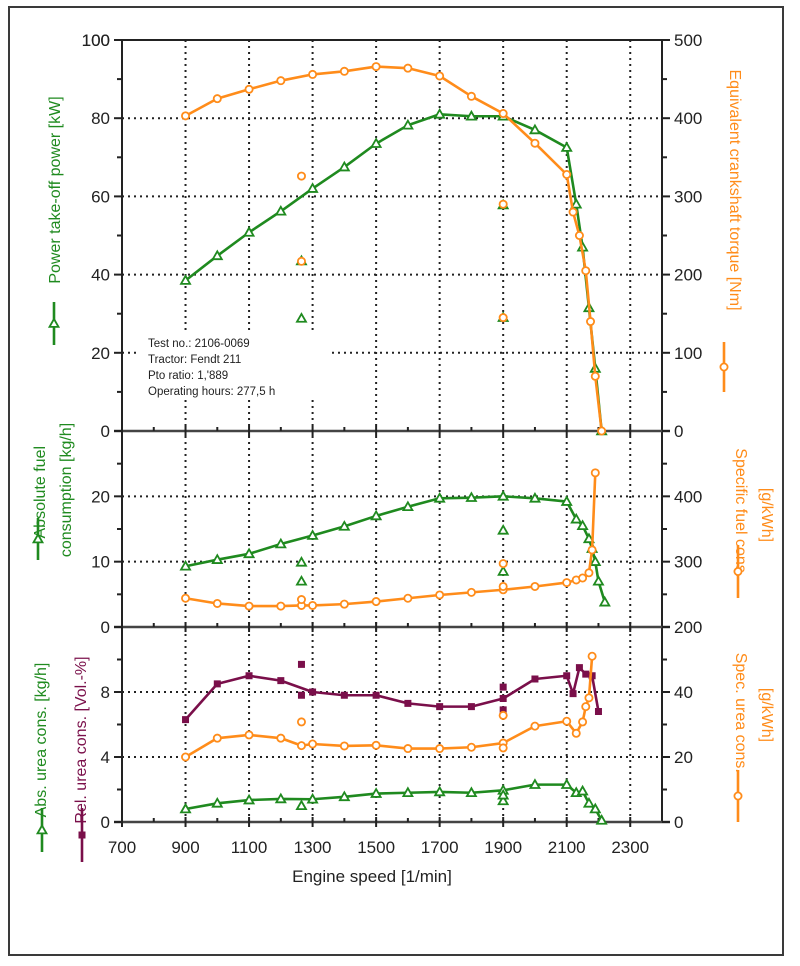  I want to click on info-operating-hours: Operating hours: 277,5 h, so click(211, 392).